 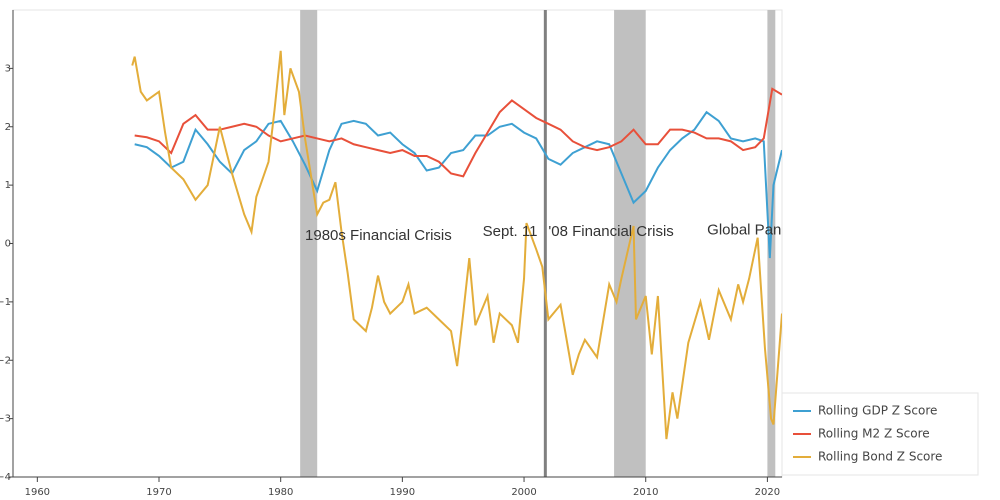 What do you see at coordinates (510, 231) in the screenshot?
I see `annotation: Sept. 11` at bounding box center [510, 231].